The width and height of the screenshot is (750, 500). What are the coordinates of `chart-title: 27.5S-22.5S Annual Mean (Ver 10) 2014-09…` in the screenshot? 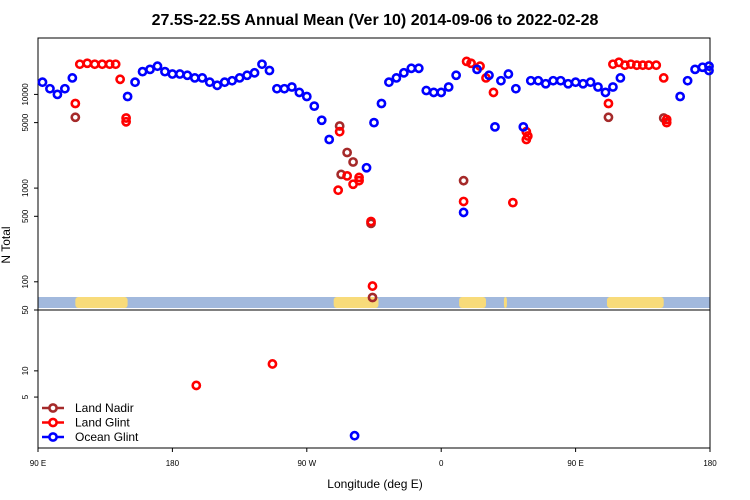 It's located at (375, 20).